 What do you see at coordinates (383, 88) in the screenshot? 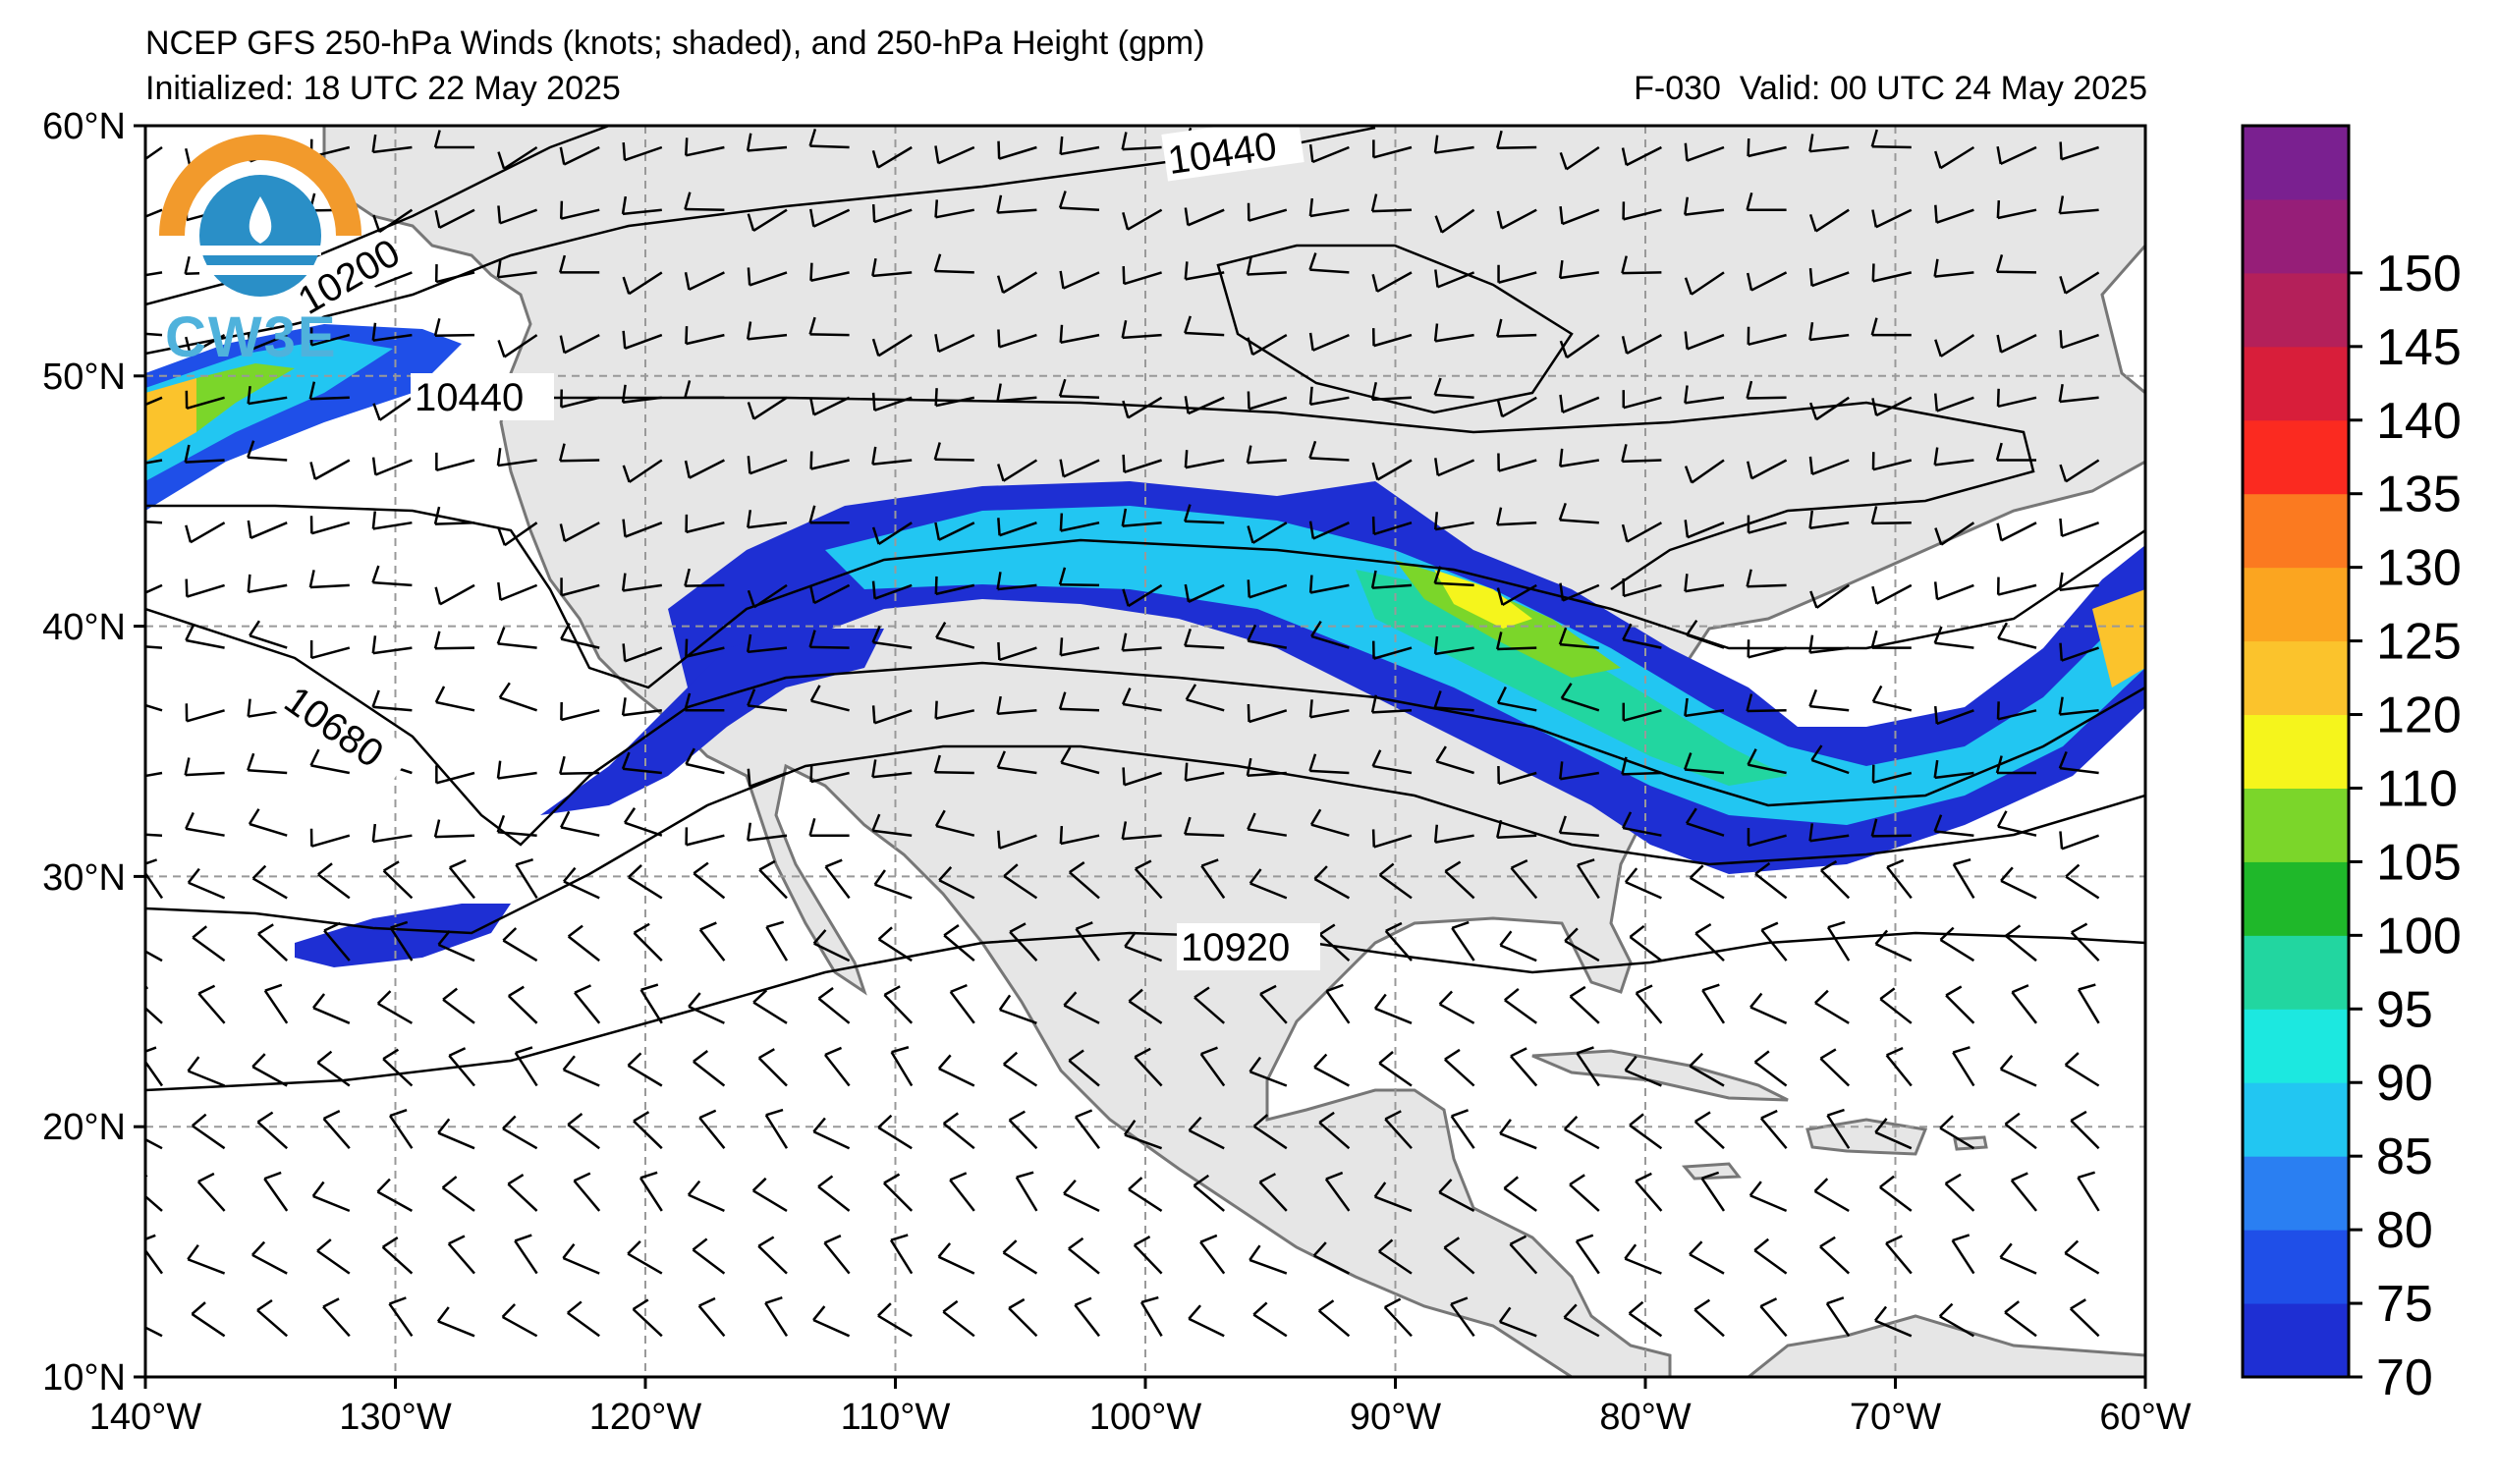
I see `initialized-time: Initialized: 18 UTC 22 May 2025` at bounding box center [383, 88].